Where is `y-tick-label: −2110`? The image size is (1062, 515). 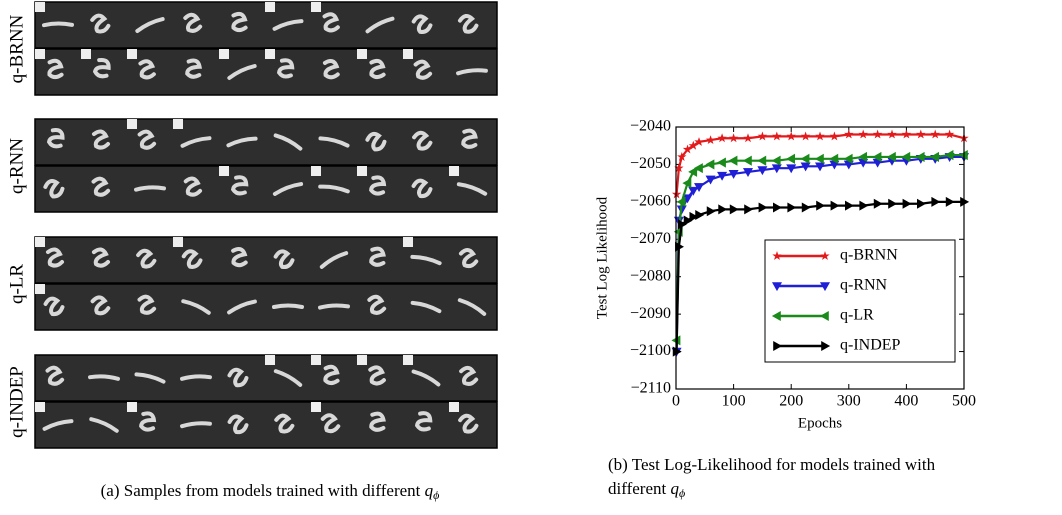
y-tick-label: −2110 is located at coordinates (651, 388).